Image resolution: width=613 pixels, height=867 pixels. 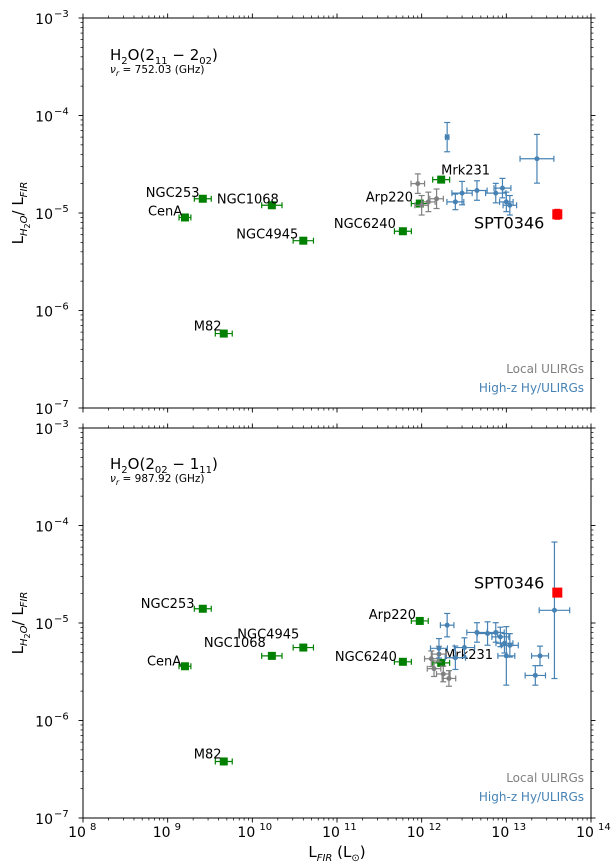 What do you see at coordinates (545, 369) in the screenshot?
I see `legend-local-top: Local ULIRGs` at bounding box center [545, 369].